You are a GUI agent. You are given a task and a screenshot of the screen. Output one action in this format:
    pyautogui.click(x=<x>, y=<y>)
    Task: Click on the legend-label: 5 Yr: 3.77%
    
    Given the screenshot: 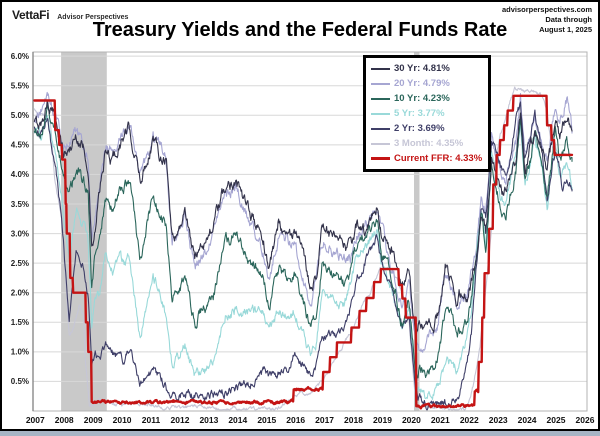 What is the action you would take?
    pyautogui.click(x=419, y=113)
    